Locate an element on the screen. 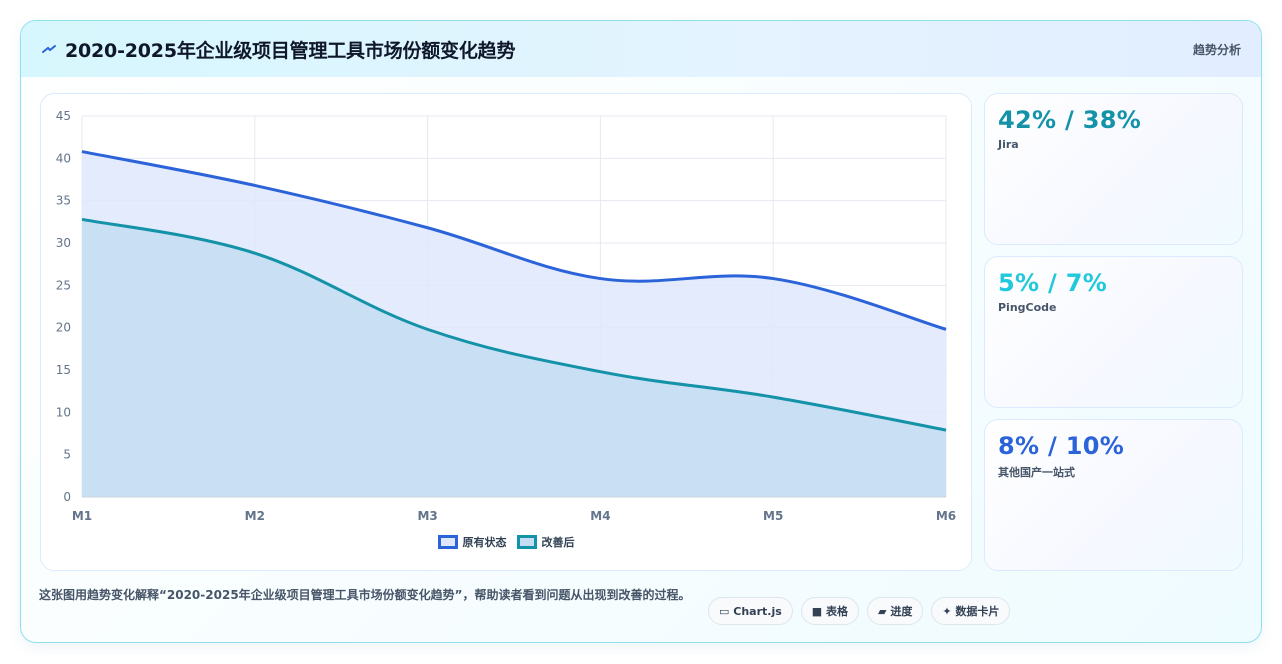 The image size is (1282, 664). stat-value: 8% / 10% is located at coordinates (1061, 446).